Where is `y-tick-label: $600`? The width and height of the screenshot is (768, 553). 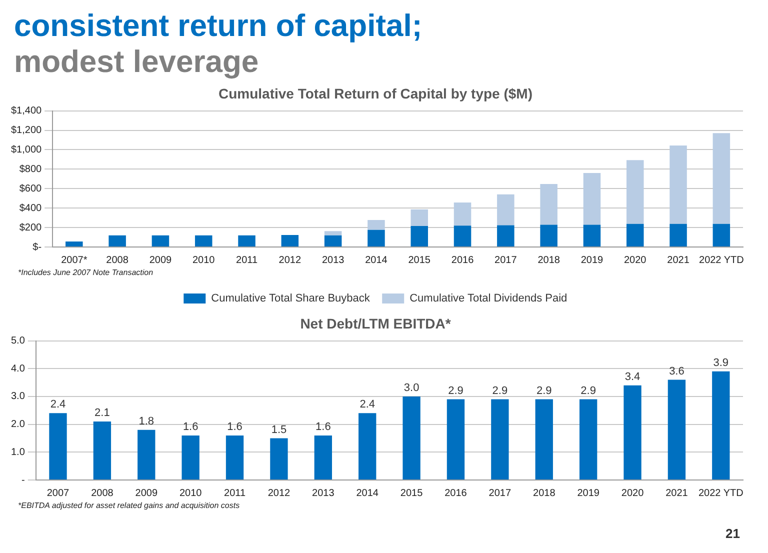
y-tick-label: $600 is located at coordinates (30, 188).